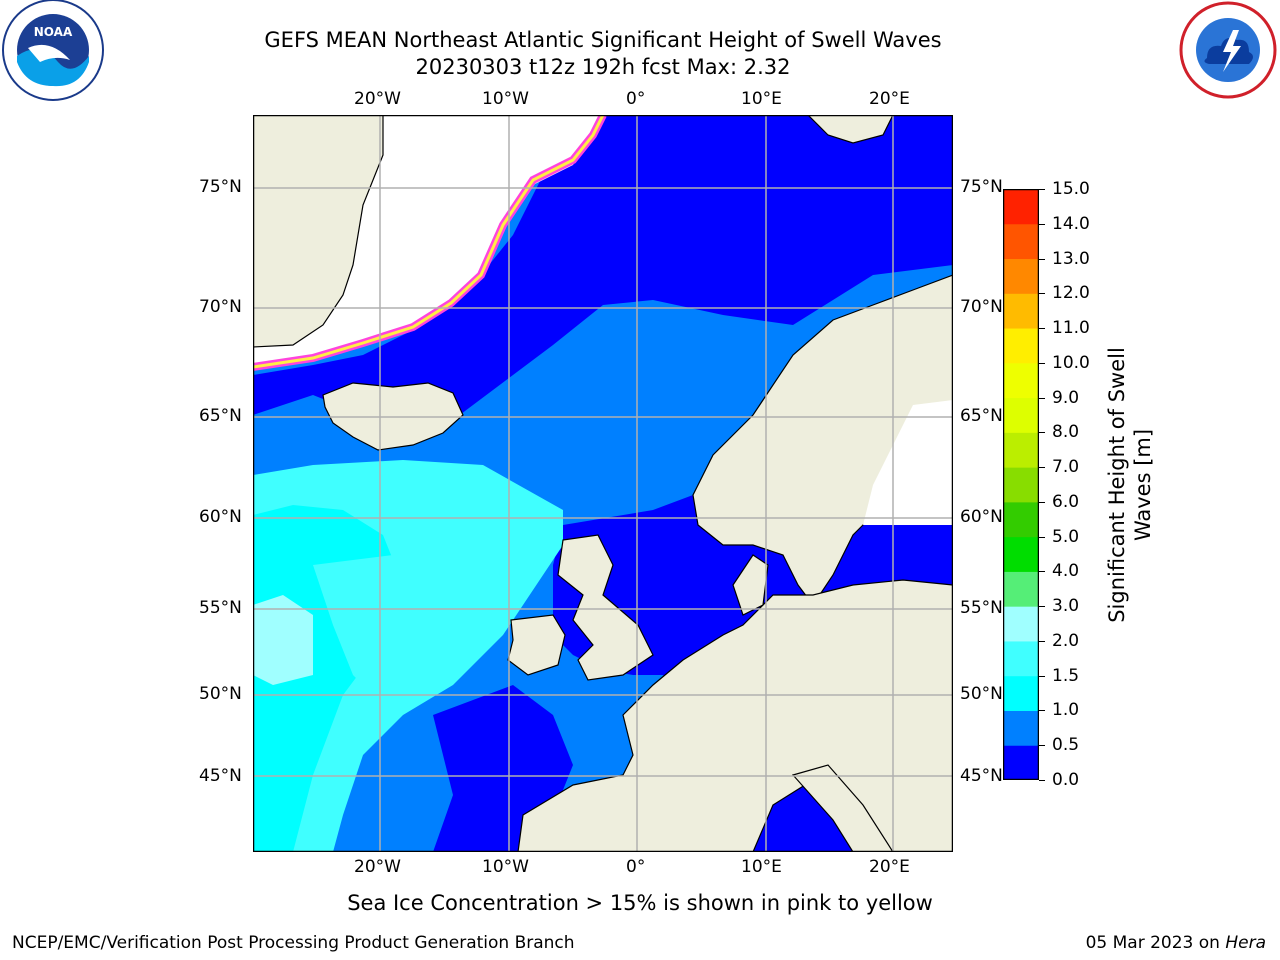  What do you see at coordinates (1117, 485) in the screenshot?
I see `colorbar-label-line1: Significant Height of Swell` at bounding box center [1117, 485].